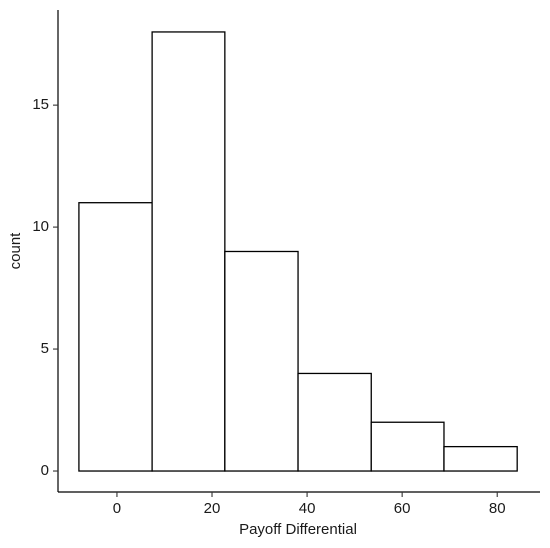 The image size is (550, 548). What do you see at coordinates (45, 348) in the screenshot?
I see `y-tick-label: 5` at bounding box center [45, 348].